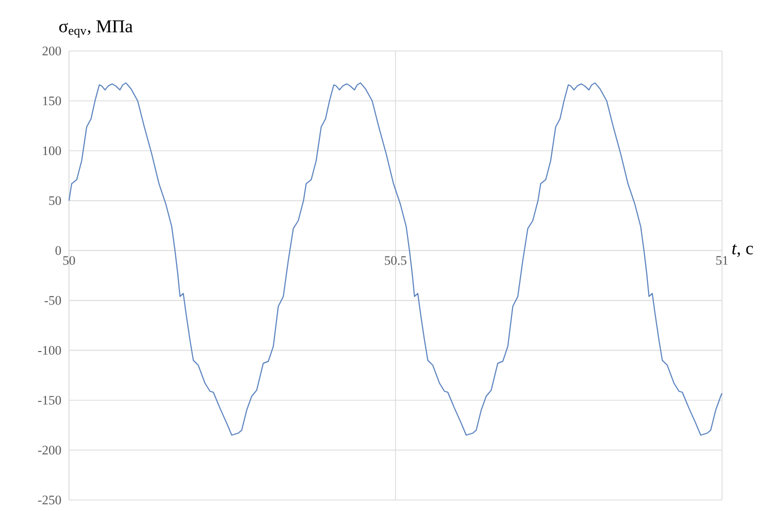 This screenshot has height=511, width=778. I want to click on y-tick-label: 150, so click(52, 101).